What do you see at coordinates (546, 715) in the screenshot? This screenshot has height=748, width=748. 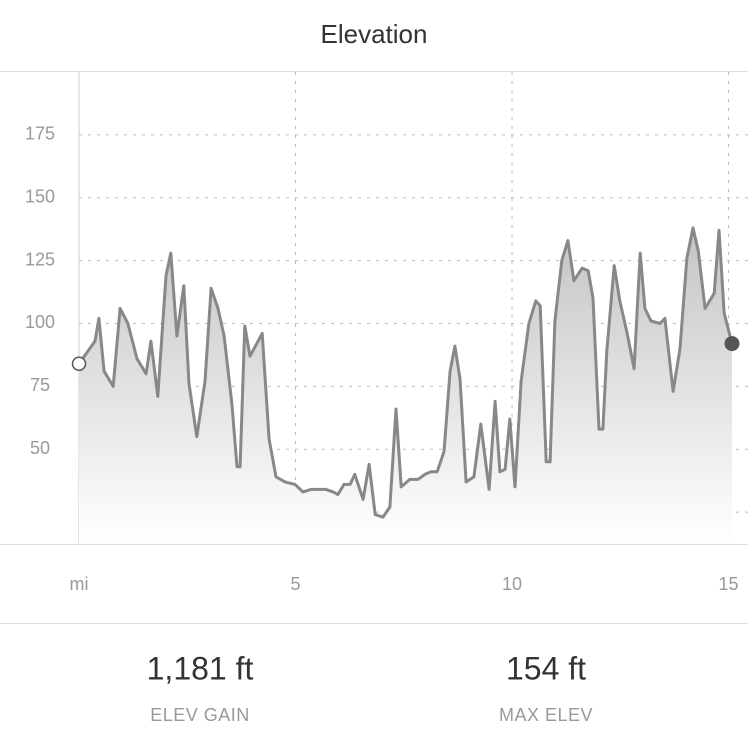 I see `stat-label: MAX ELEV` at bounding box center [546, 715].